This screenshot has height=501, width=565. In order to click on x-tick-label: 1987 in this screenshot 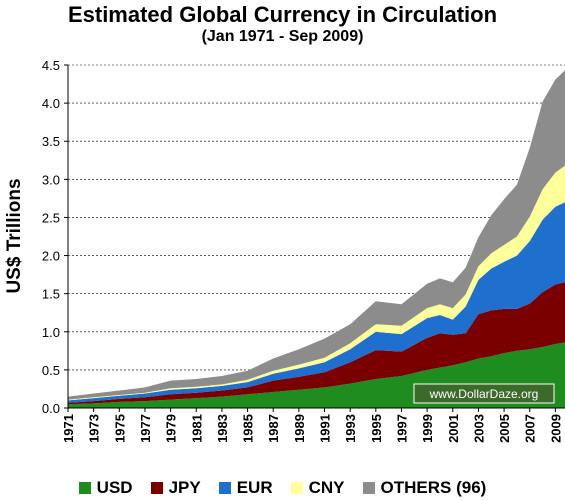, I will do `click(273, 428)`.